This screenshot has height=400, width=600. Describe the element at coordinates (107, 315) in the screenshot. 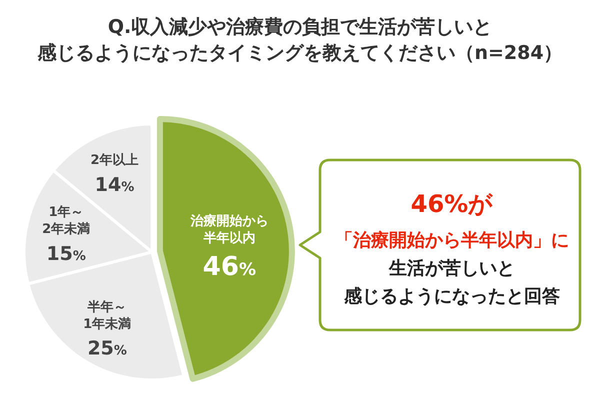

I see `slice-label: 半年～ 1年未満` at that location.